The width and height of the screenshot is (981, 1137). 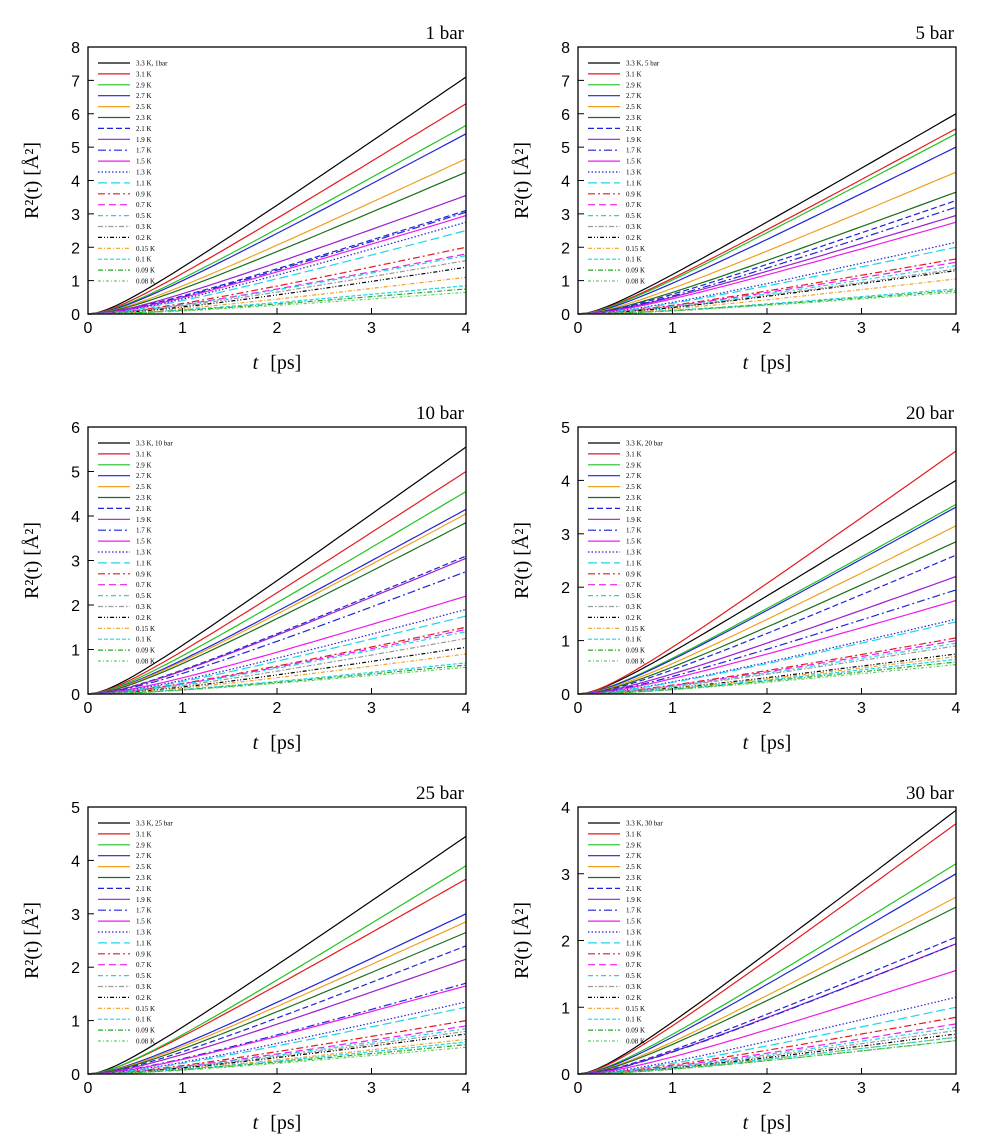 I want to click on legend-label: 0.1 K, so click(x=144, y=1020).